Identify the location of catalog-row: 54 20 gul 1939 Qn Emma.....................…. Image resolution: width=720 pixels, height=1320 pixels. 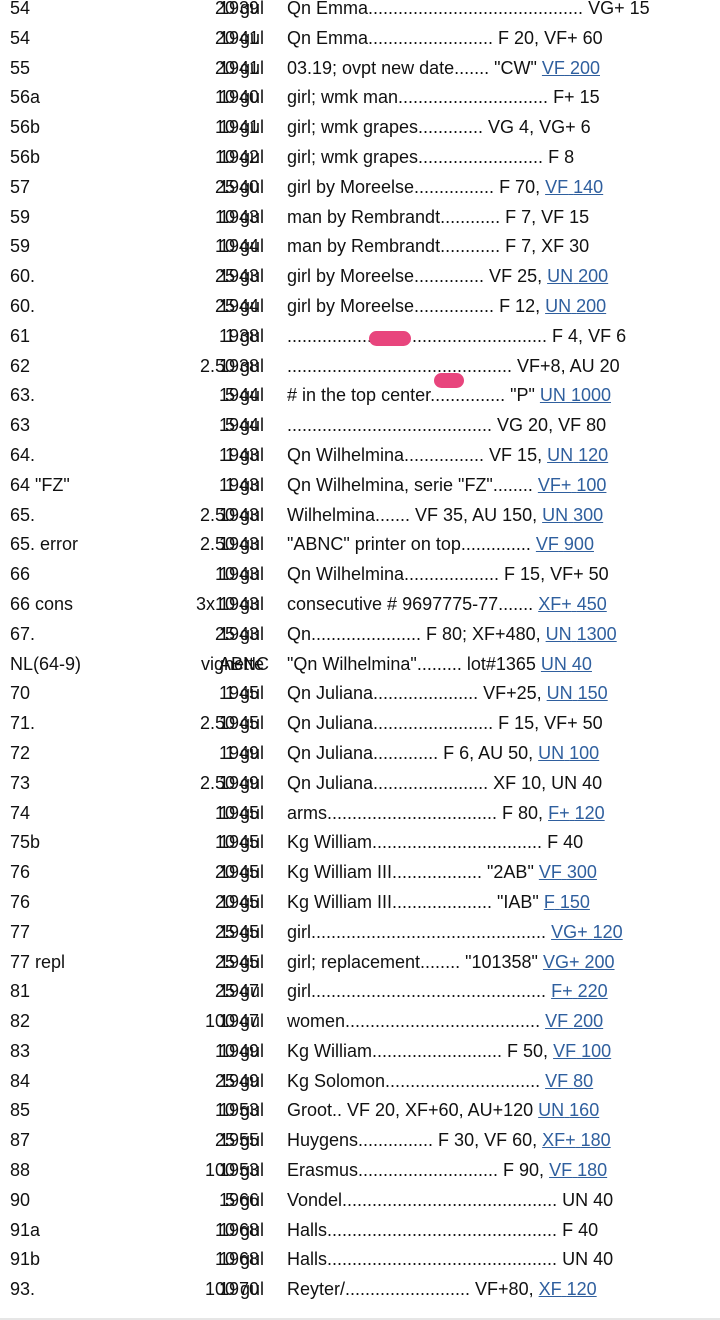
(360, 12).